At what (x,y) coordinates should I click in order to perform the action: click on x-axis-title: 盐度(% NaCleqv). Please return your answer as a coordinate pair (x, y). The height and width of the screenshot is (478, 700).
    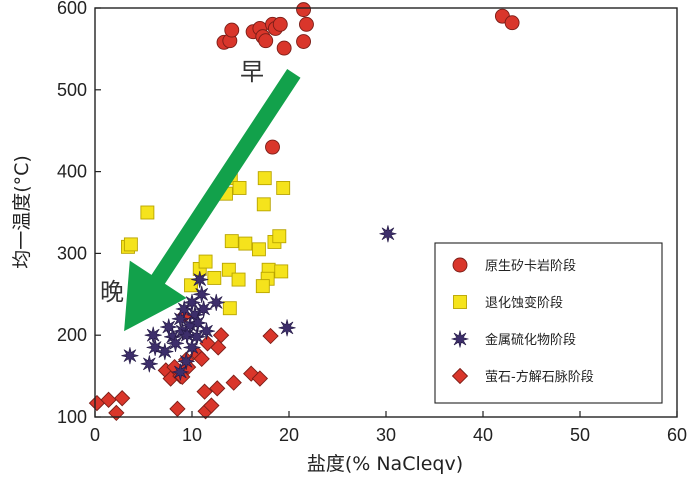
    Looking at the image, I should click on (385, 464).